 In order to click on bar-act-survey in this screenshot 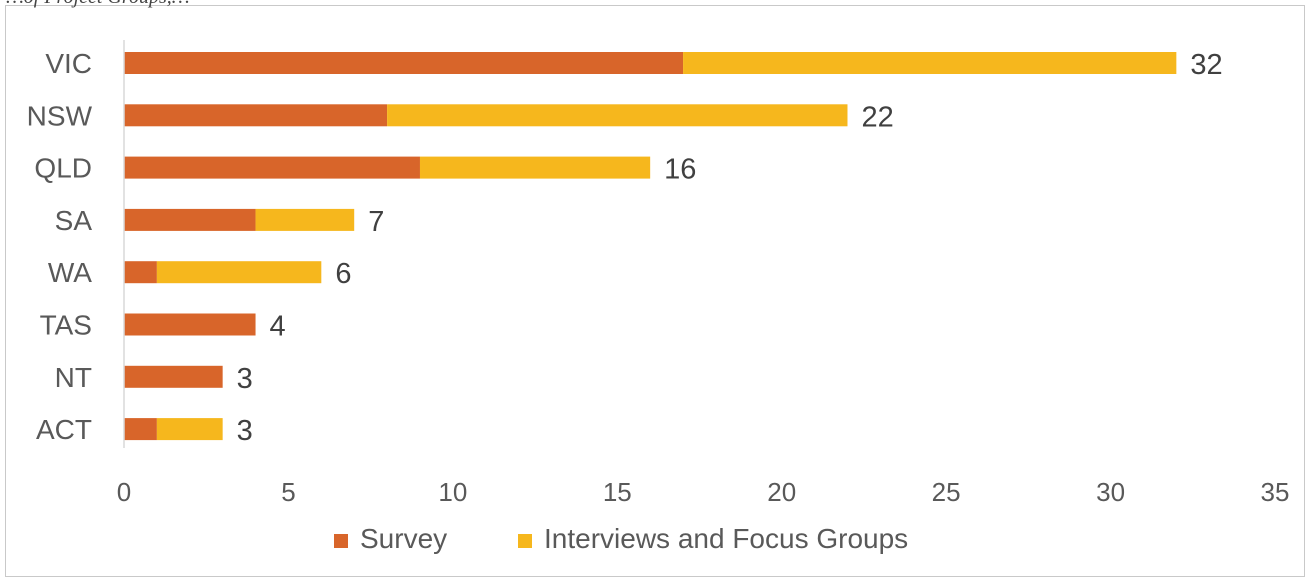, I will do `click(140, 429)`.